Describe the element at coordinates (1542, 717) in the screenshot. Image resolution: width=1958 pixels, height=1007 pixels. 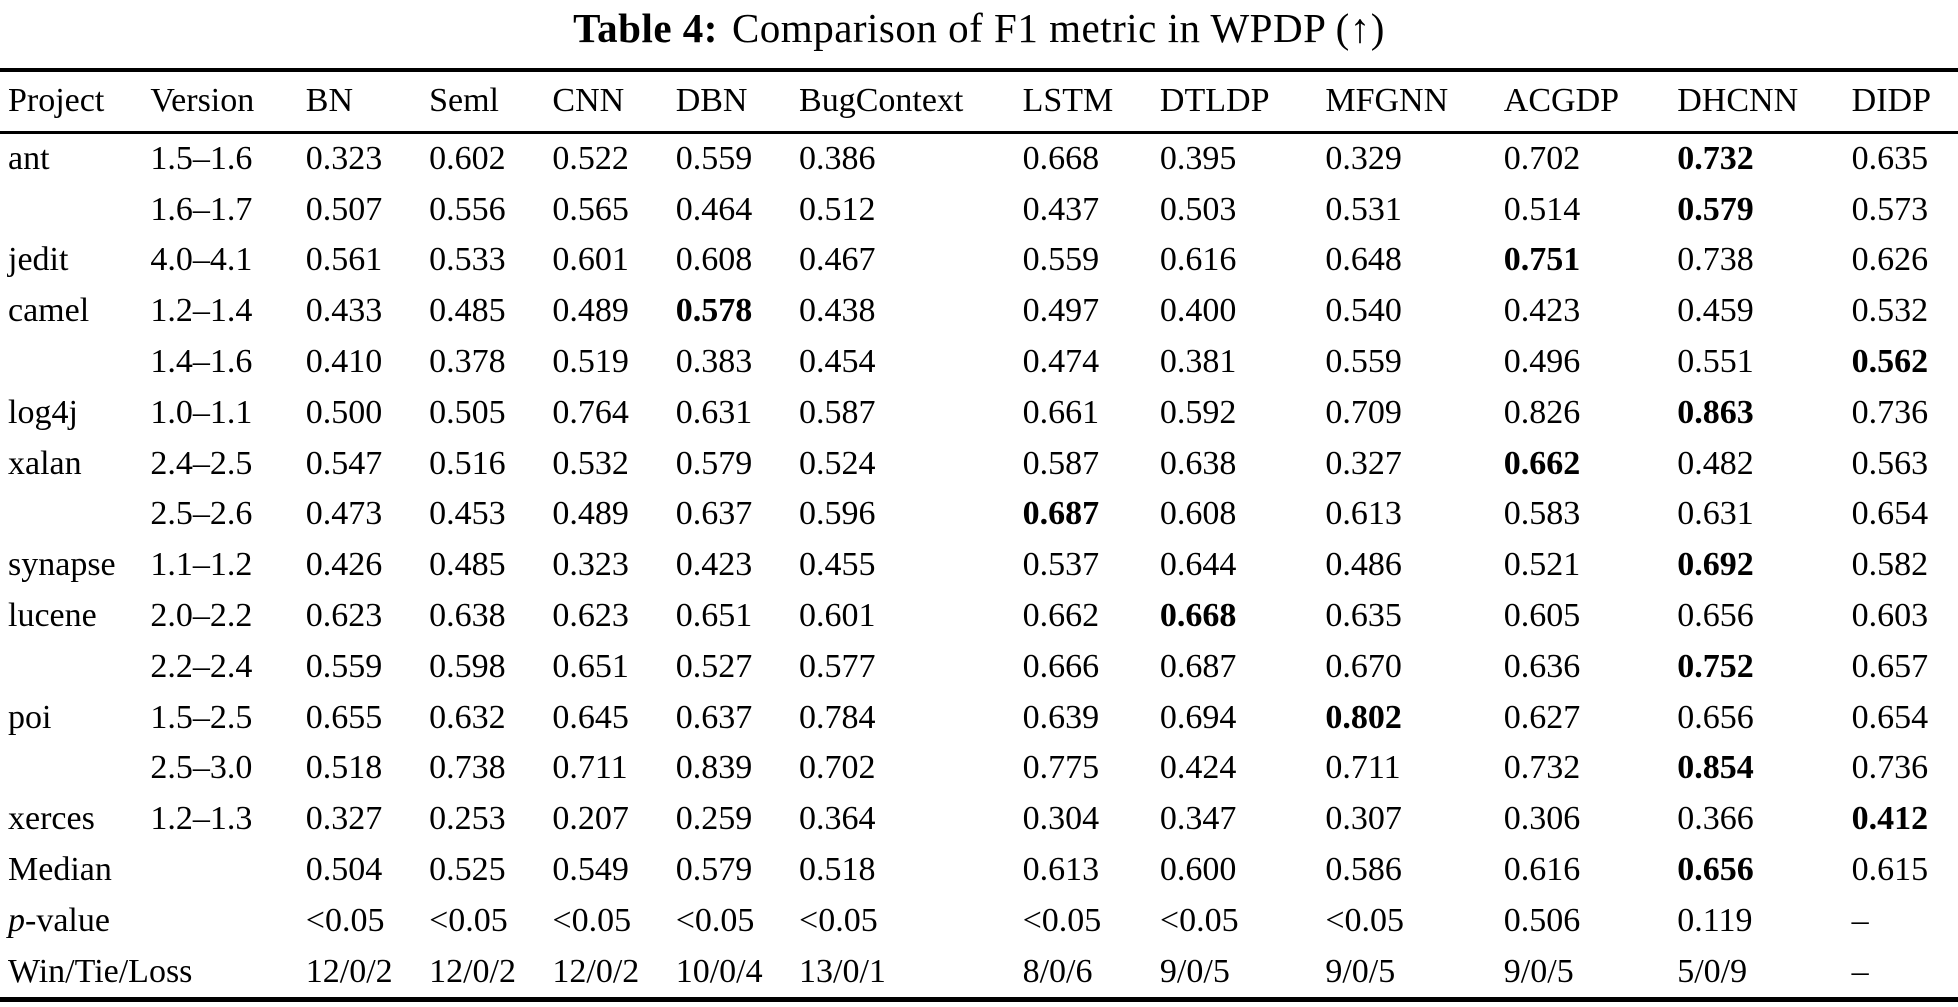
I see `value-cell: 0.627` at that location.